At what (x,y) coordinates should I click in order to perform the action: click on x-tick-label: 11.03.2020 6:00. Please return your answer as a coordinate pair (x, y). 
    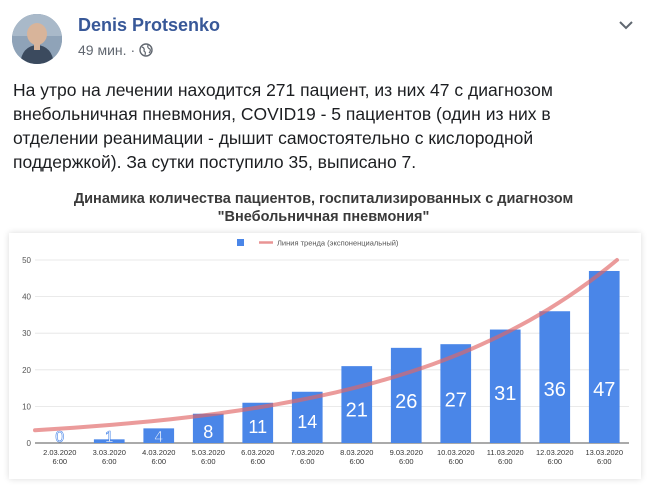
    Looking at the image, I should click on (505, 457).